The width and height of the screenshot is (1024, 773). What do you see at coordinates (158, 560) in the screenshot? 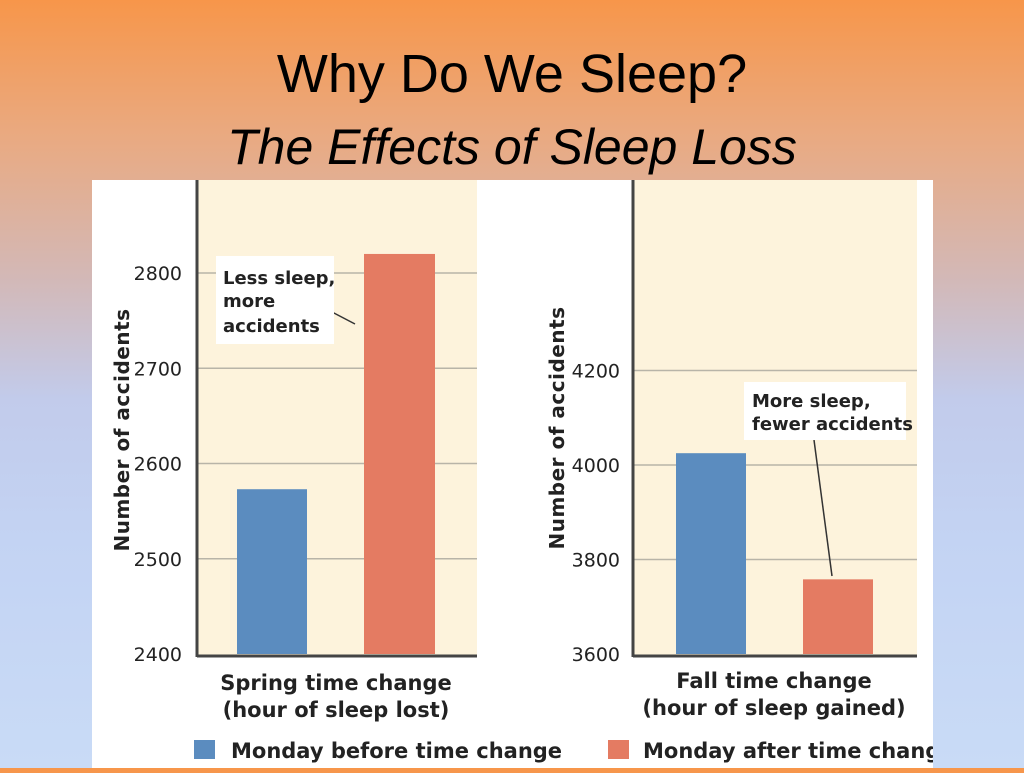
I see `spring-y-tick-label: 2500` at bounding box center [158, 560].